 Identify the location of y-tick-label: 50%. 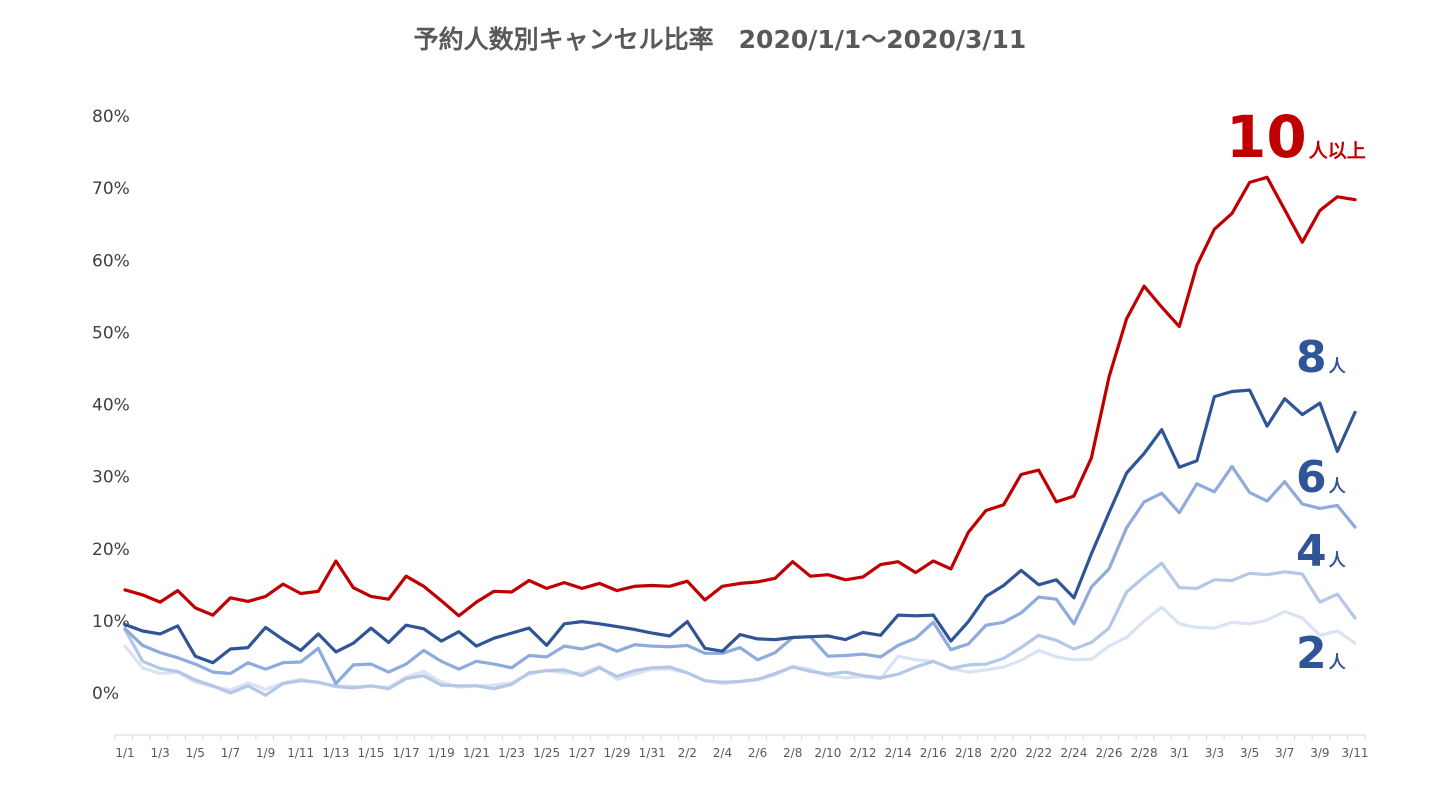
(111, 333).